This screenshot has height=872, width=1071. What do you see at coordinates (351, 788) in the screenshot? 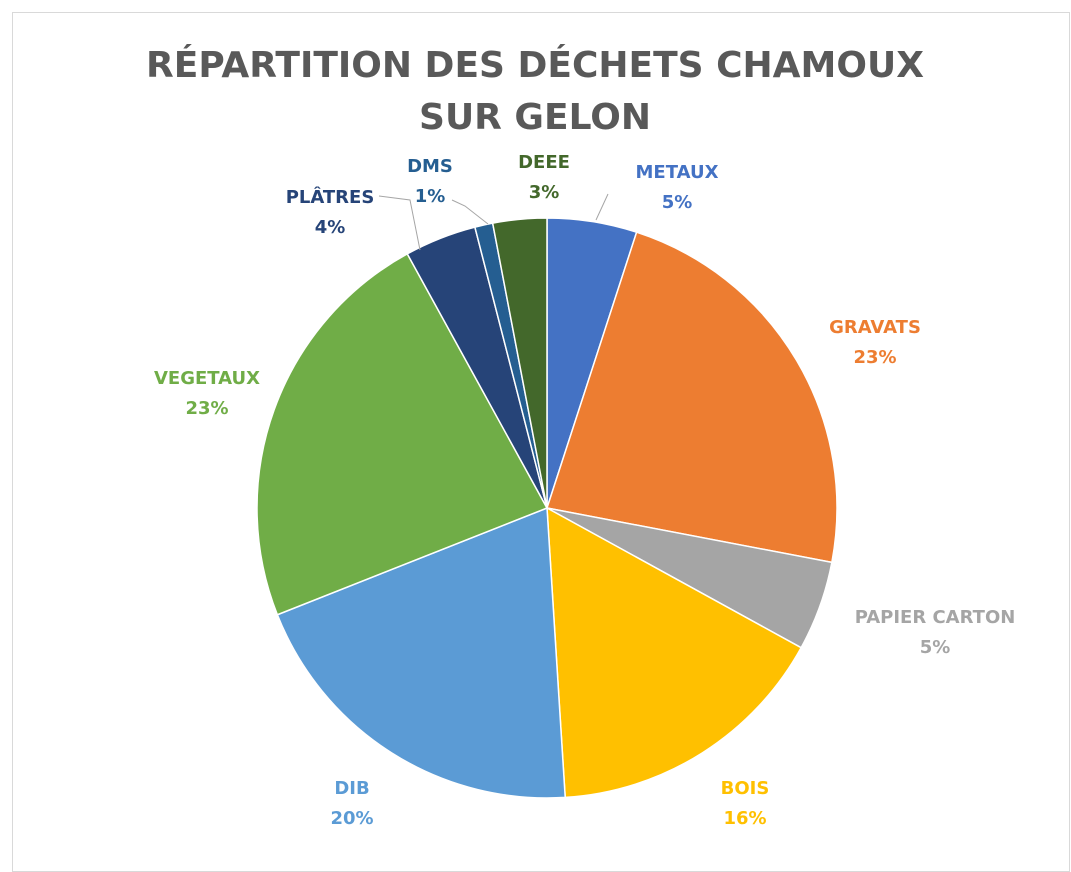
I see `slice-label: DIB` at bounding box center [351, 788].